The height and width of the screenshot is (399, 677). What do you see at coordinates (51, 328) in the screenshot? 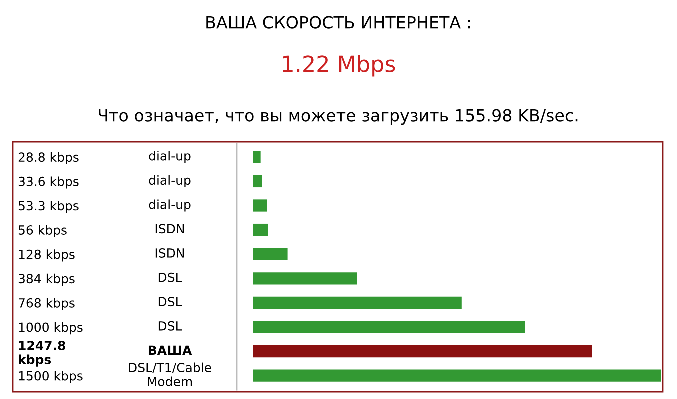
I see `y-tick-label: 1000 kbps` at bounding box center [51, 328].